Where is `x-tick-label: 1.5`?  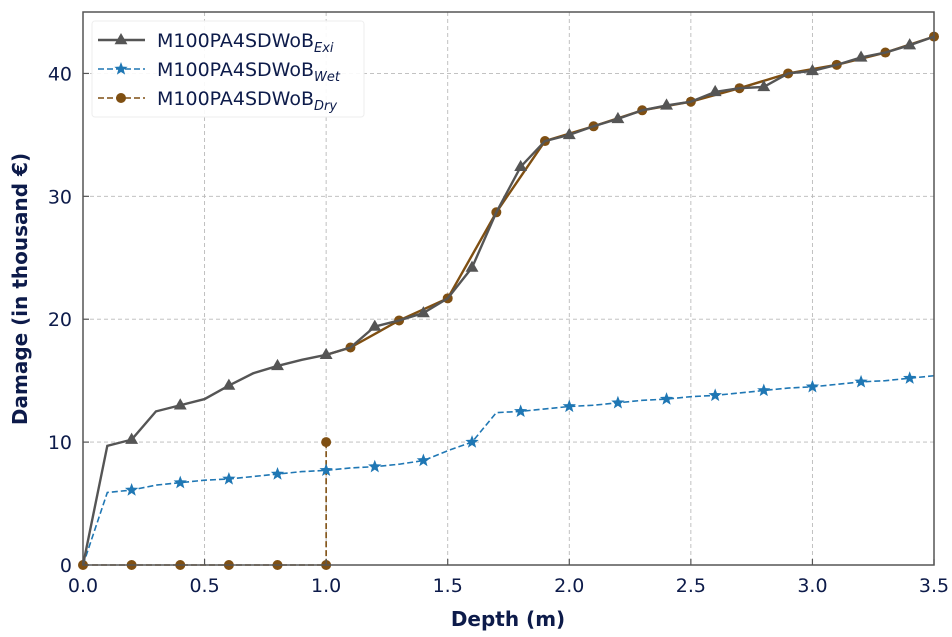 x-tick-label: 1.5 is located at coordinates (448, 586).